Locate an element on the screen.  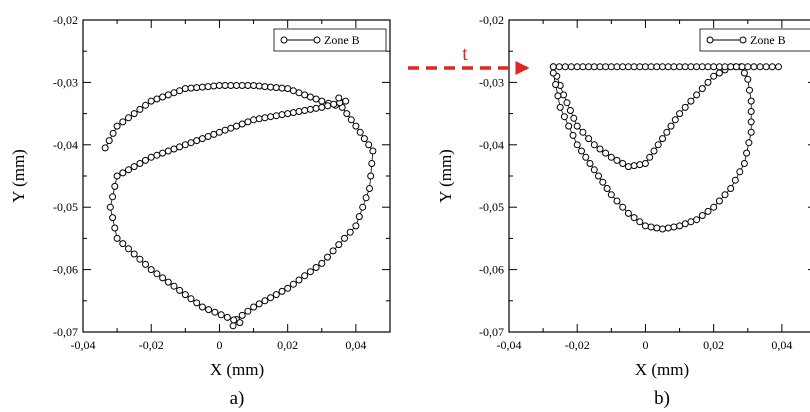
y-tick-label: -0,05 is located at coordinates (491, 207).